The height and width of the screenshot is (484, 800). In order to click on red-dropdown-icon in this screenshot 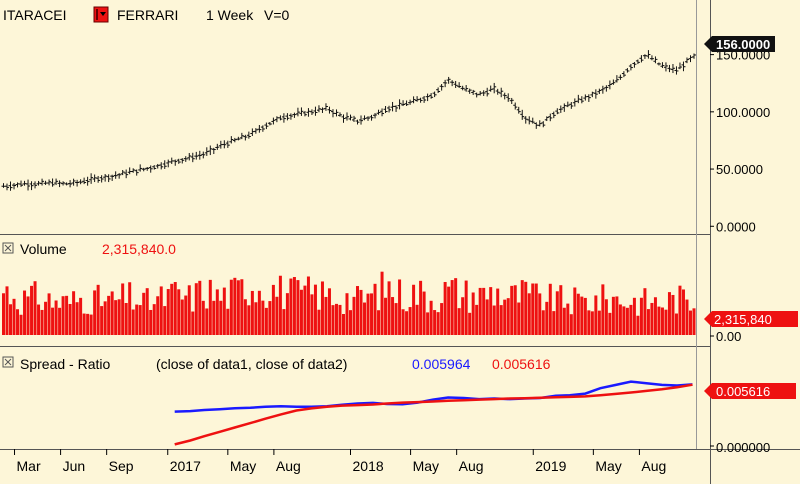, I will do `click(101, 14)`.